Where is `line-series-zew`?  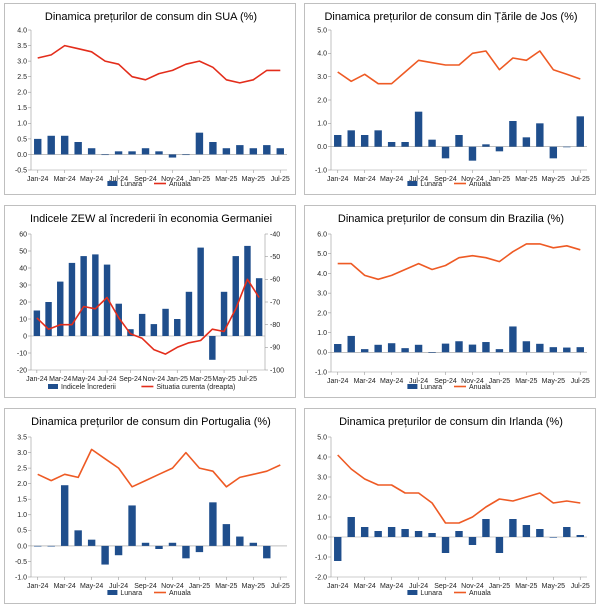 line-series-zew is located at coordinates (148, 316).